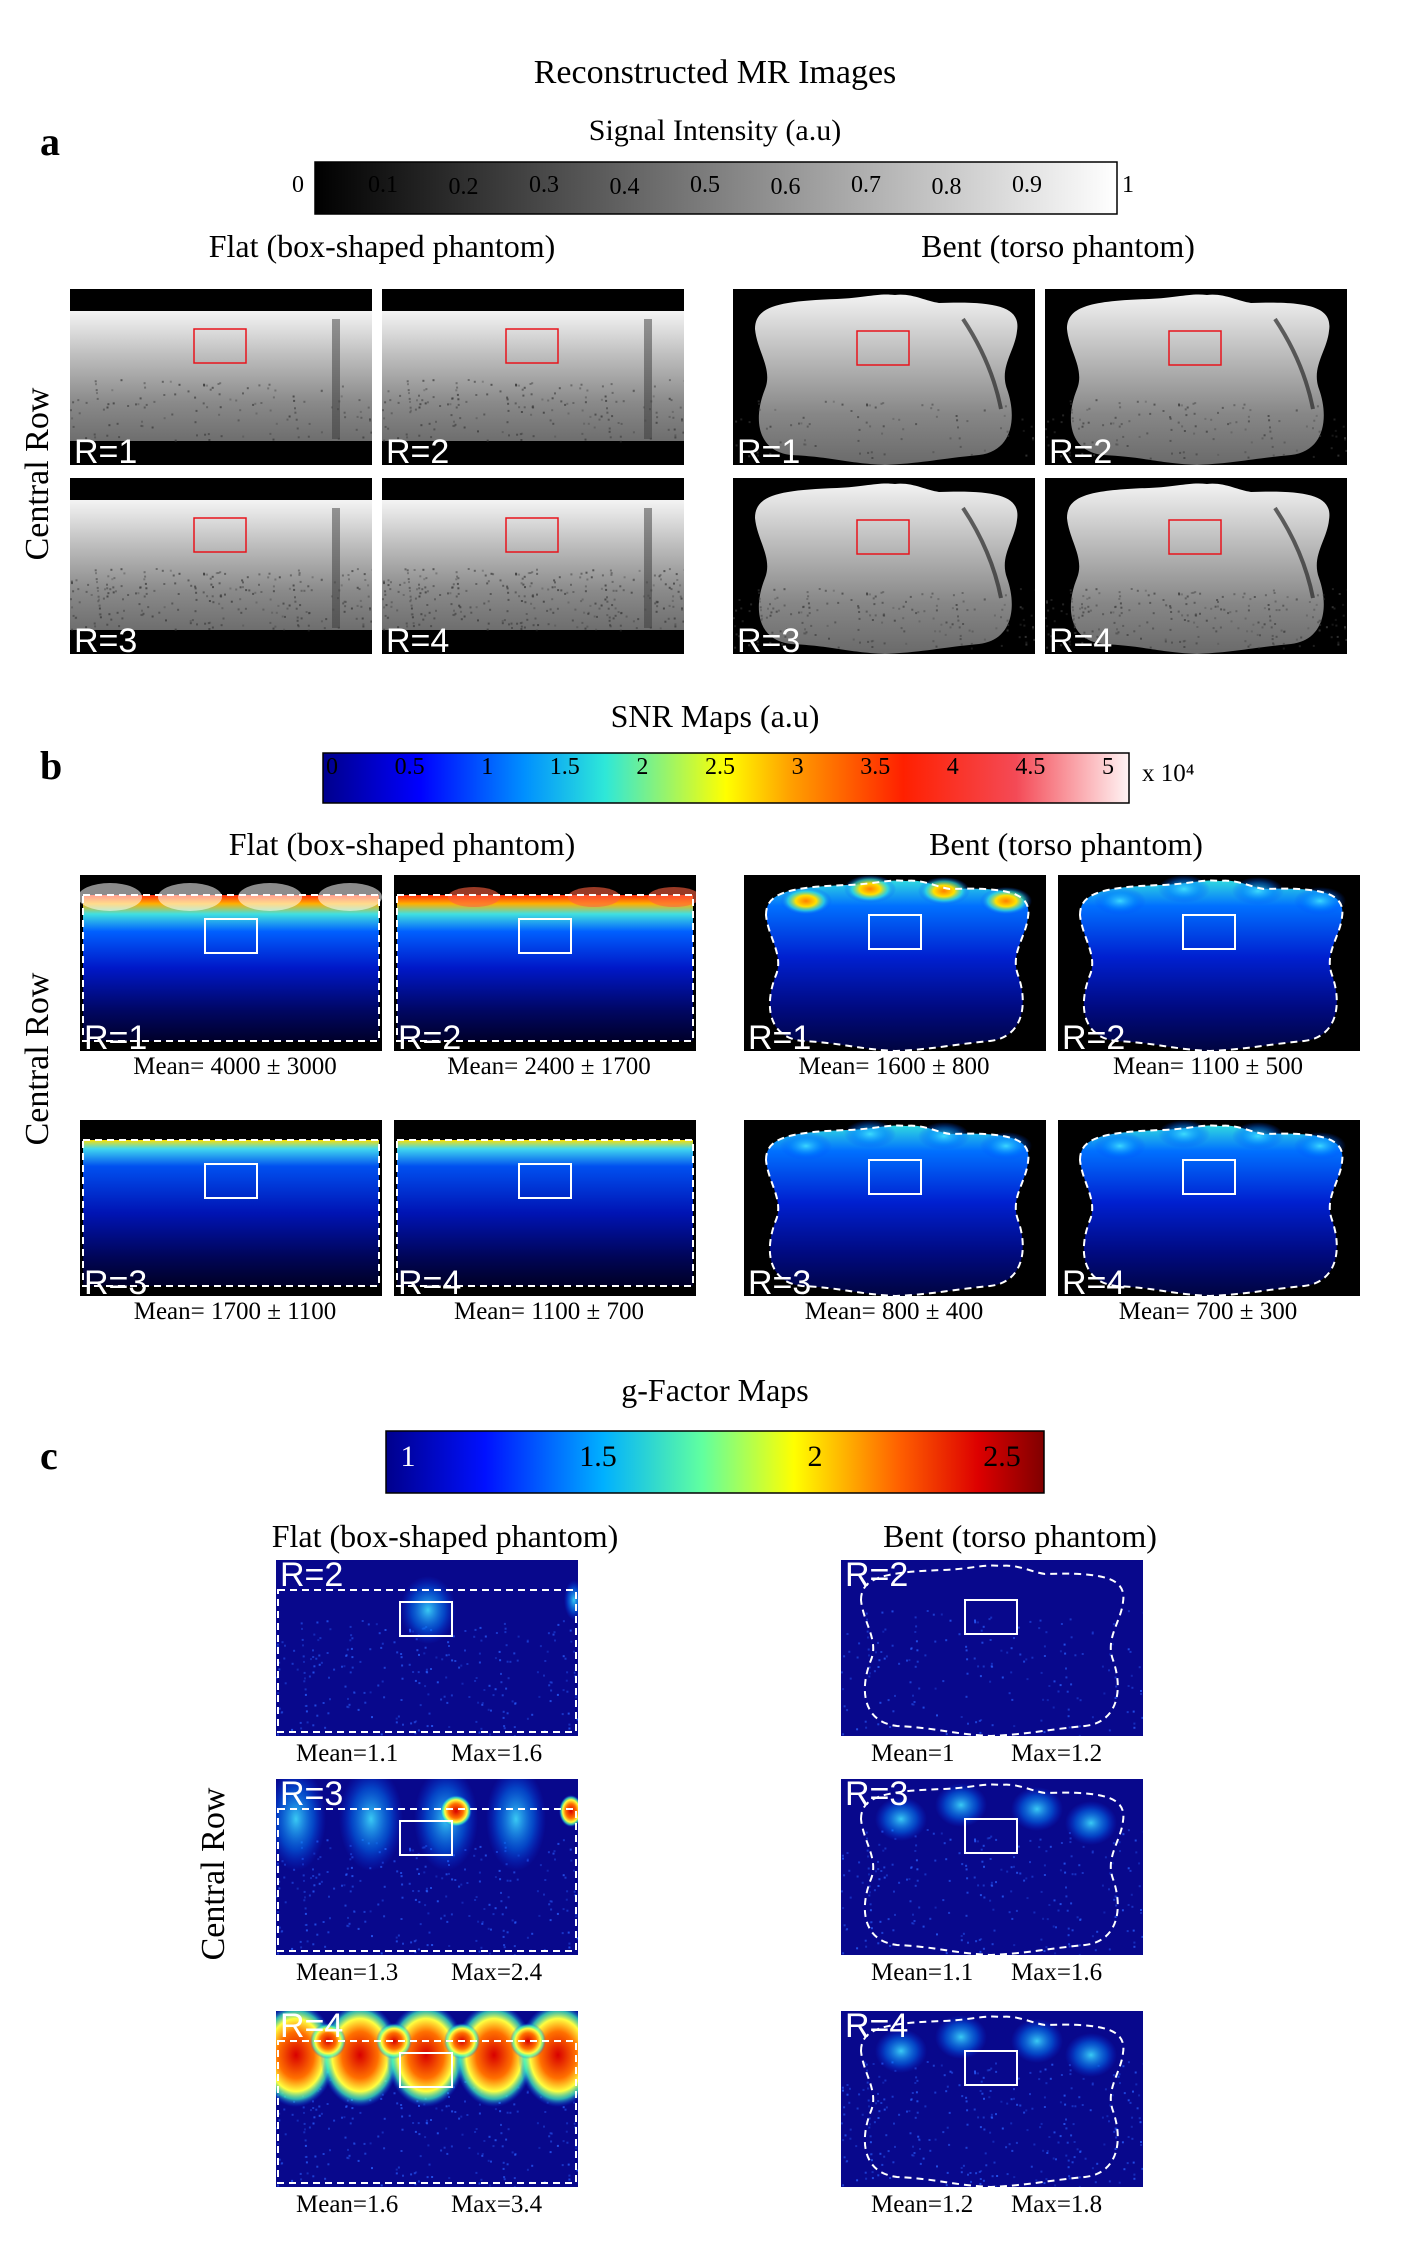 The height and width of the screenshot is (2257, 1402). What do you see at coordinates (715, 1462) in the screenshot?
I see `g-factor-colorbar` at bounding box center [715, 1462].